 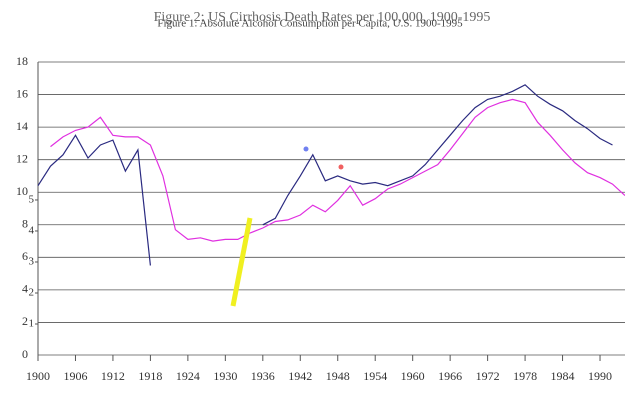 What do you see at coordinates (38, 376) in the screenshot?
I see `x-tick-label: 1900` at bounding box center [38, 376].